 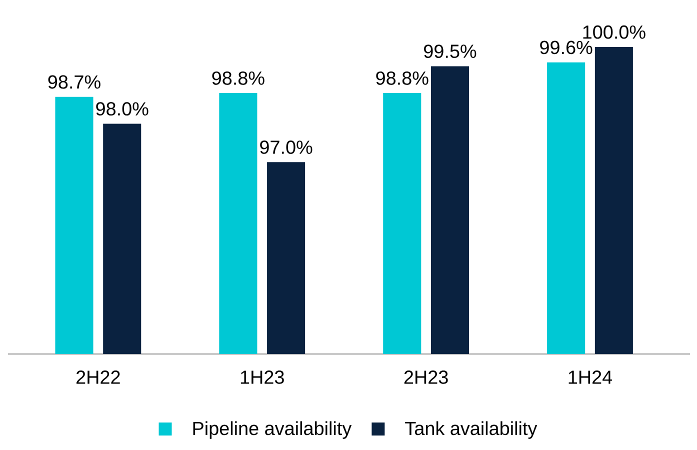 I want to click on data-label: 100.0%, so click(x=614, y=32).